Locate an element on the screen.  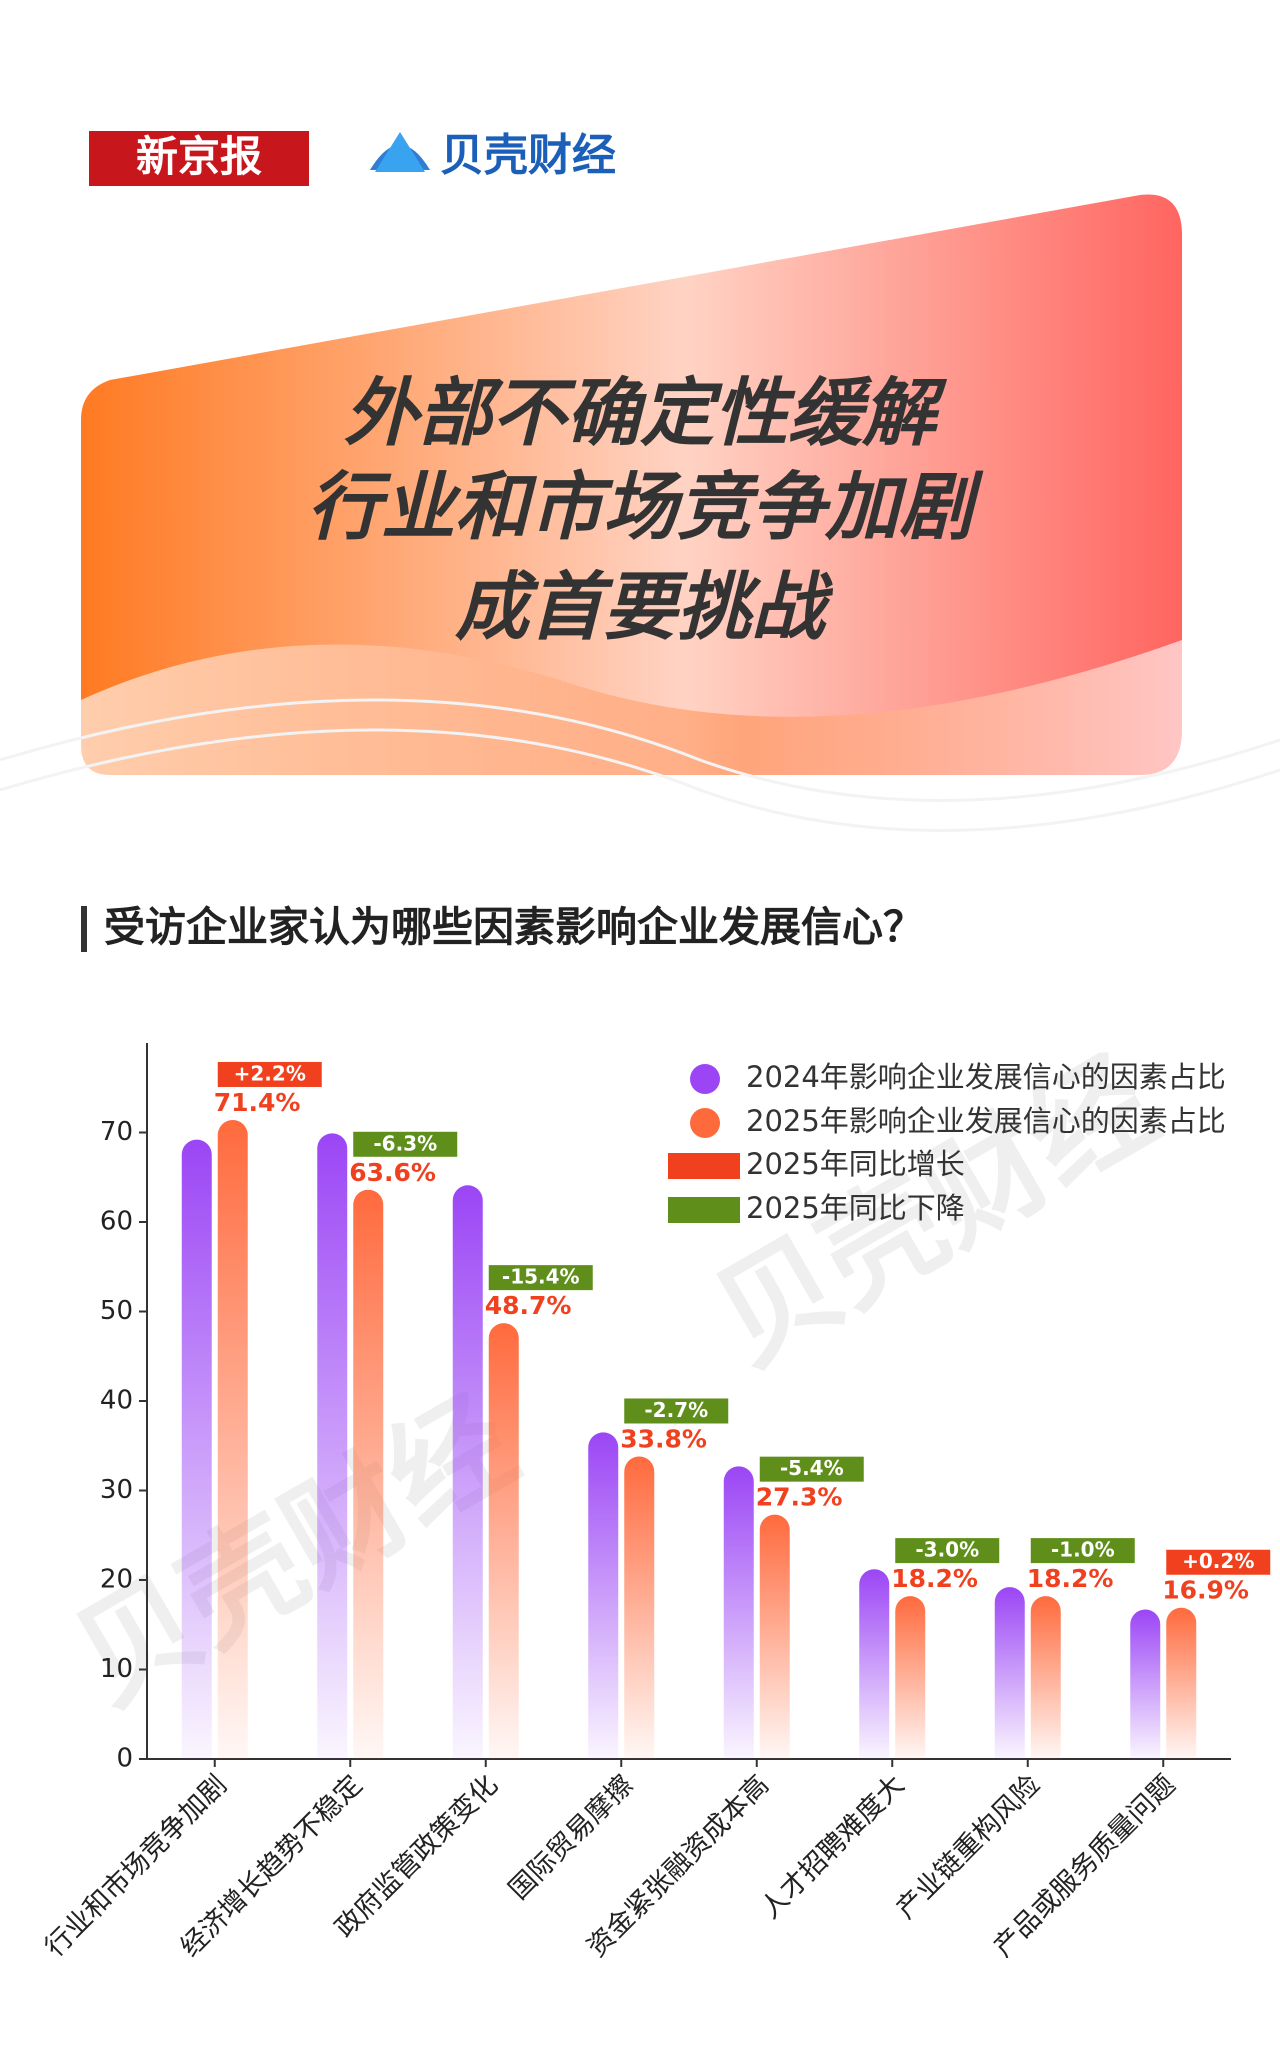
logo-icon is located at coordinates (400, 152).